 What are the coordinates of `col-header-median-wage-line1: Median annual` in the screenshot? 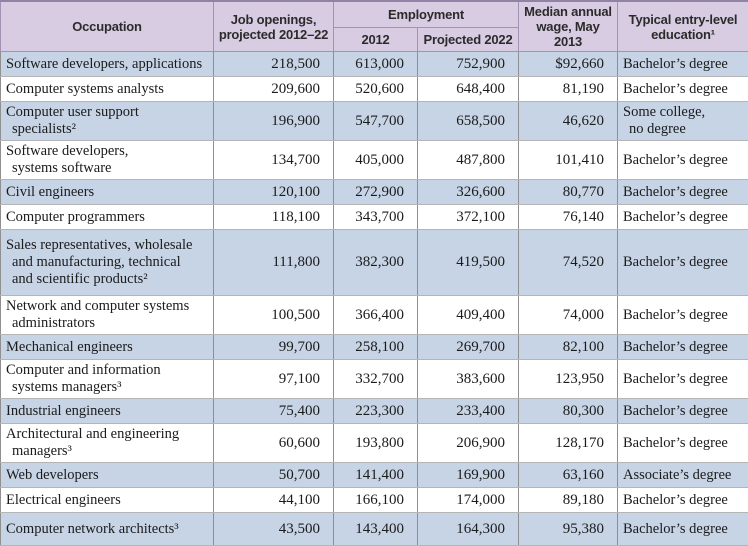 It's located at (568, 11).